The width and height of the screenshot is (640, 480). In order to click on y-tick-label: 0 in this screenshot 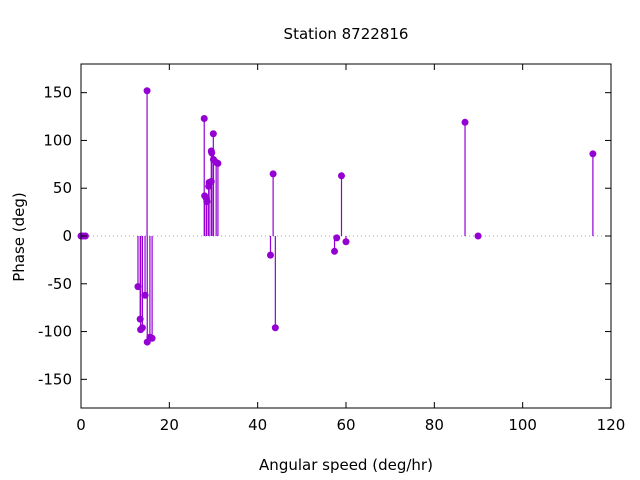, I will do `click(67, 236)`.